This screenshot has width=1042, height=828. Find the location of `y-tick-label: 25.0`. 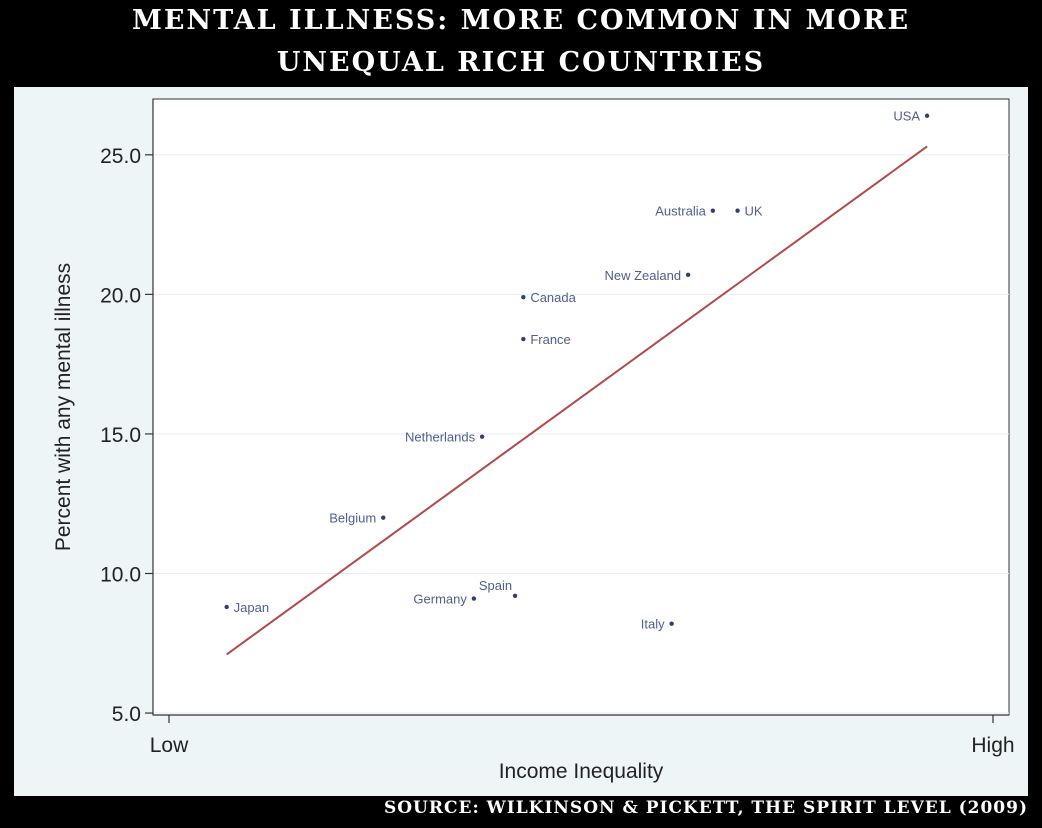

y-tick-label: 25.0 is located at coordinates (120, 156).